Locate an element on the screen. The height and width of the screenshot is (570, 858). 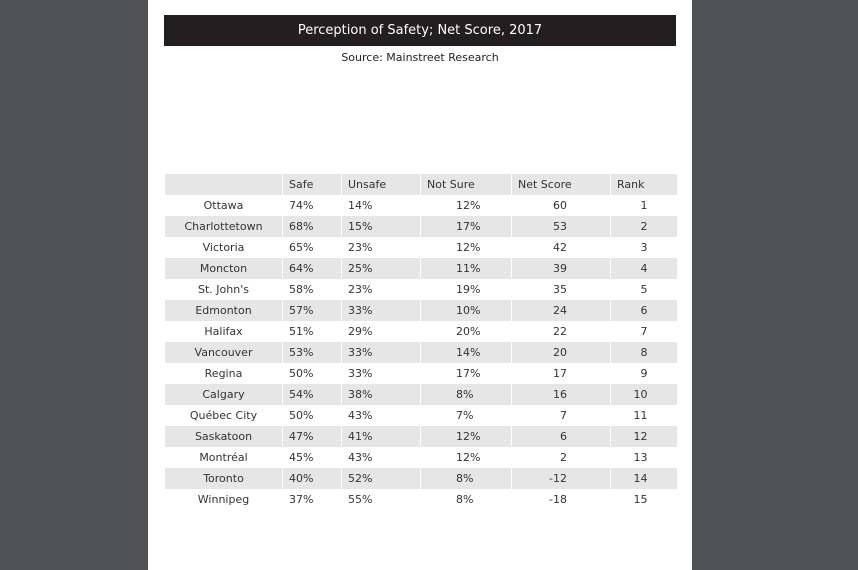
city-cell: Saskatoon is located at coordinates (223, 436).